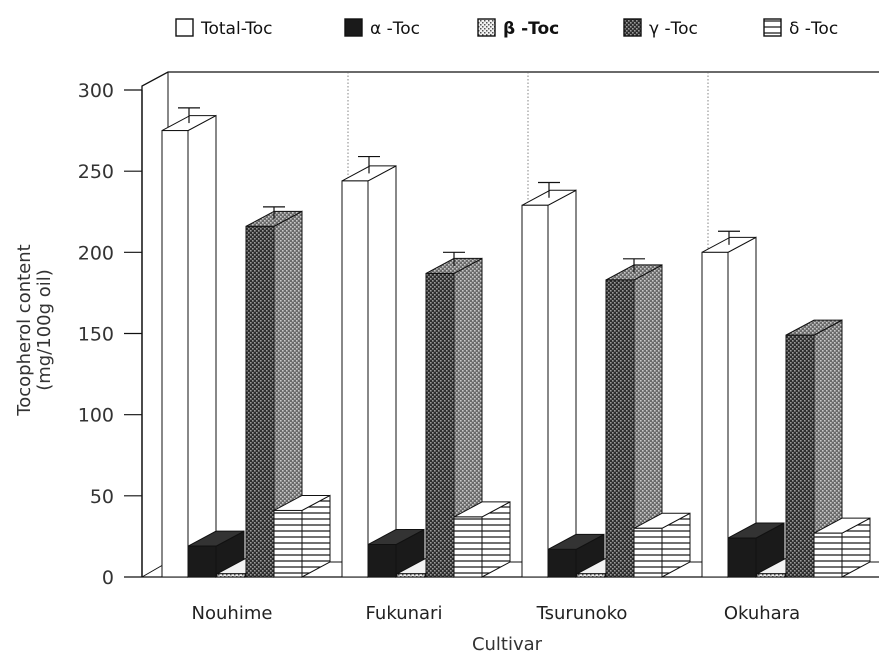 This screenshot has width=879, height=656. Describe the element at coordinates (742, 557) in the screenshot. I see `bar-alpha-okuhara-front` at that location.